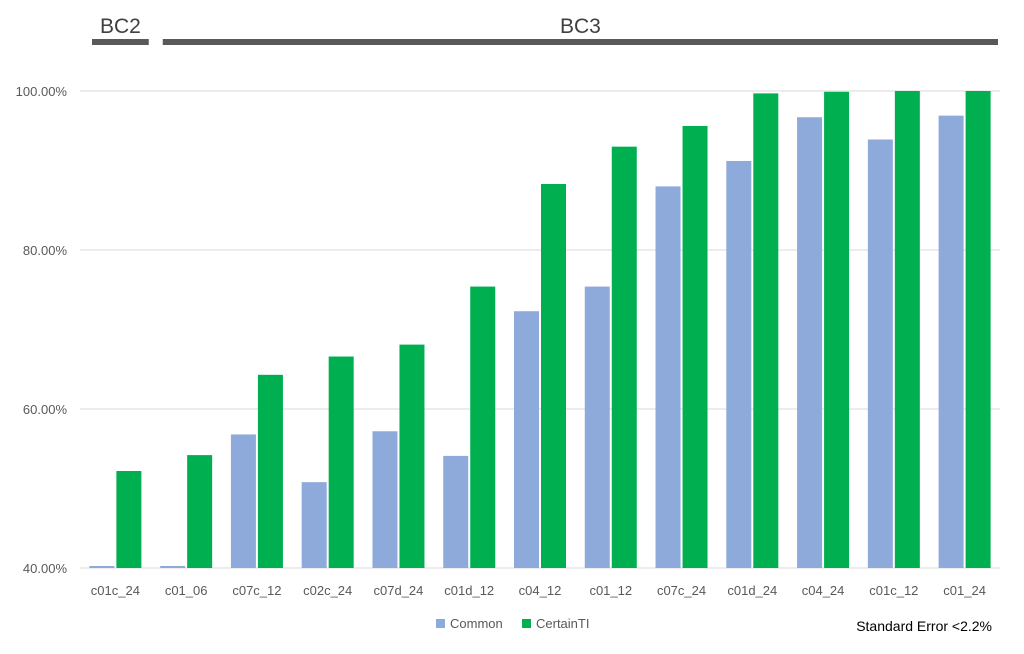 This screenshot has width=1024, height=654. What do you see at coordinates (115, 590) in the screenshot?
I see `x-tick-label: c01c_24` at bounding box center [115, 590].